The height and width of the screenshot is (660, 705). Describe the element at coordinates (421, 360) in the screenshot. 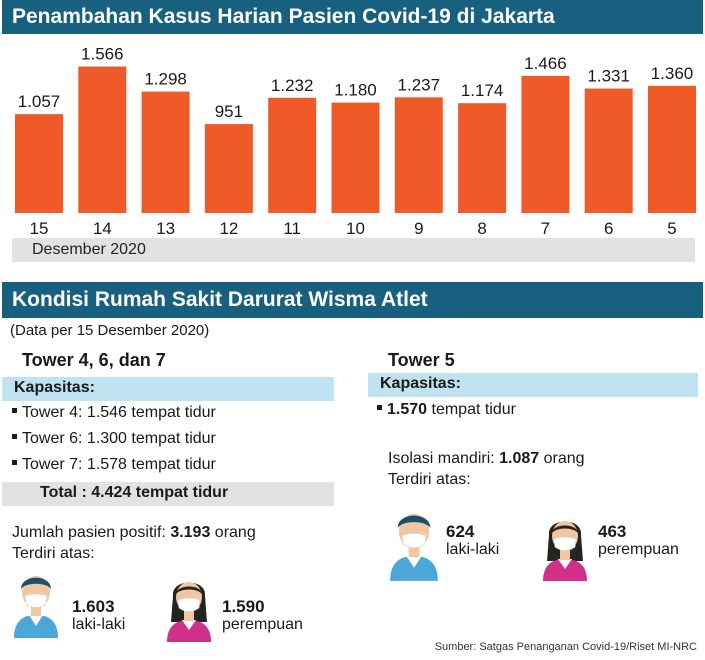

I see `tower-5-title: Tower 5` at that location.